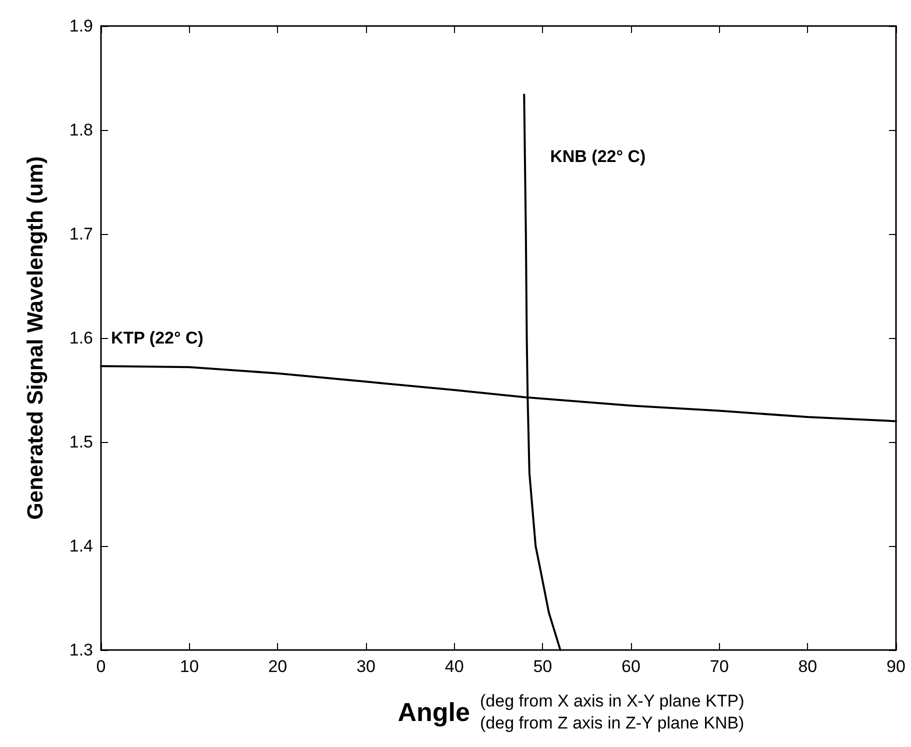  Describe the element at coordinates (157, 338) in the screenshot. I see `series-label: KTP (22° C)` at that location.